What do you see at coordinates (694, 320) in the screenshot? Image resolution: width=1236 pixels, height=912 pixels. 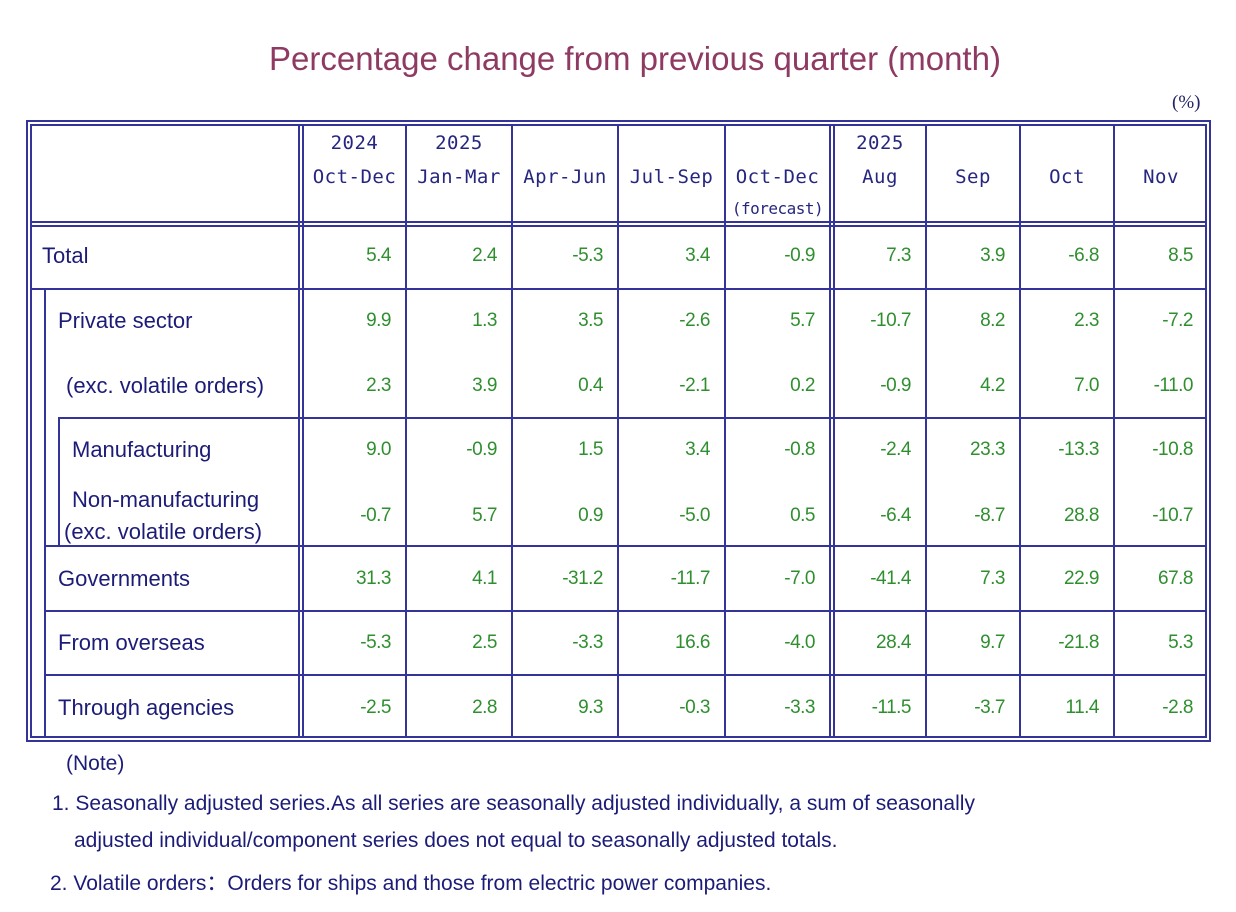 I see `table-cell: -2.6` at bounding box center [694, 320].